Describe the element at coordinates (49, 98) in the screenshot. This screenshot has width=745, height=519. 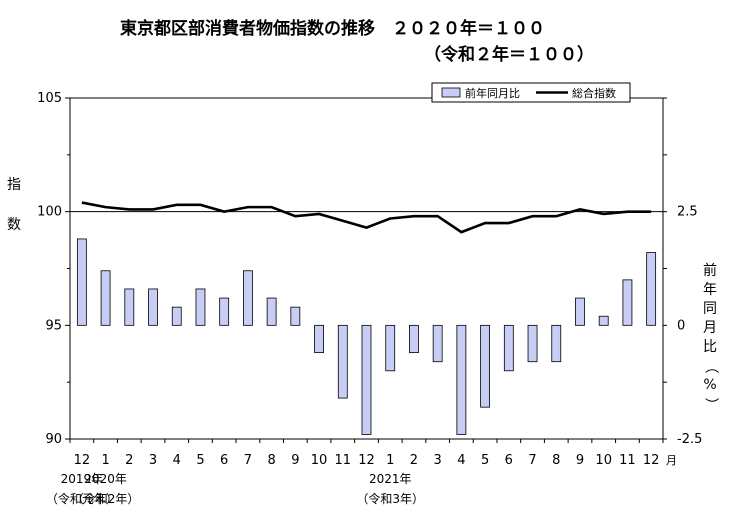
I see `left-tick-label: 105` at that location.